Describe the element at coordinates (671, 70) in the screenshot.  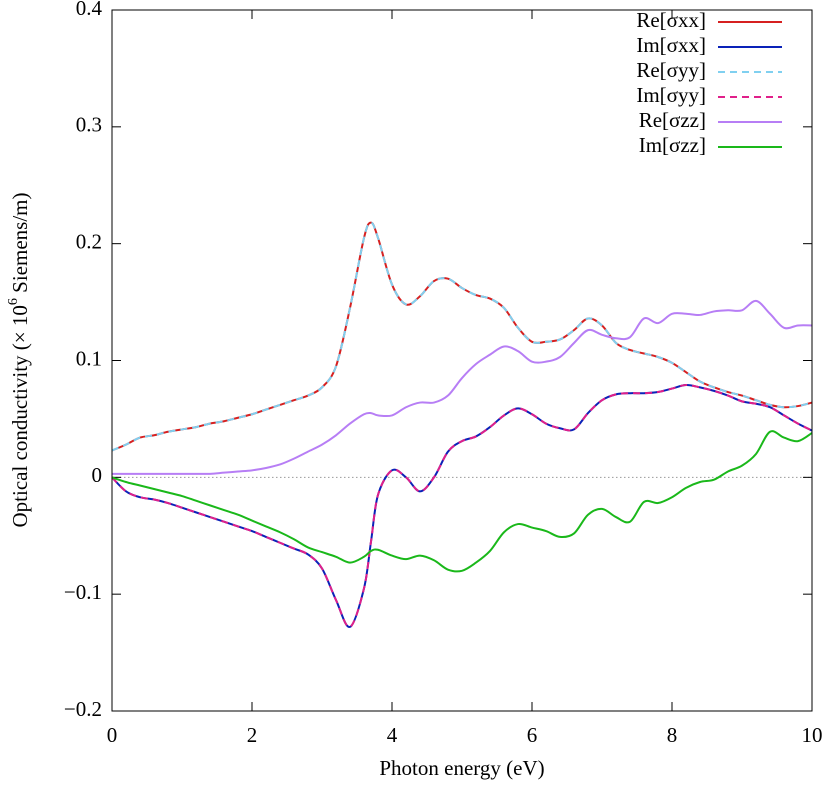
I see `legend-label: Re[σyy]` at that location.